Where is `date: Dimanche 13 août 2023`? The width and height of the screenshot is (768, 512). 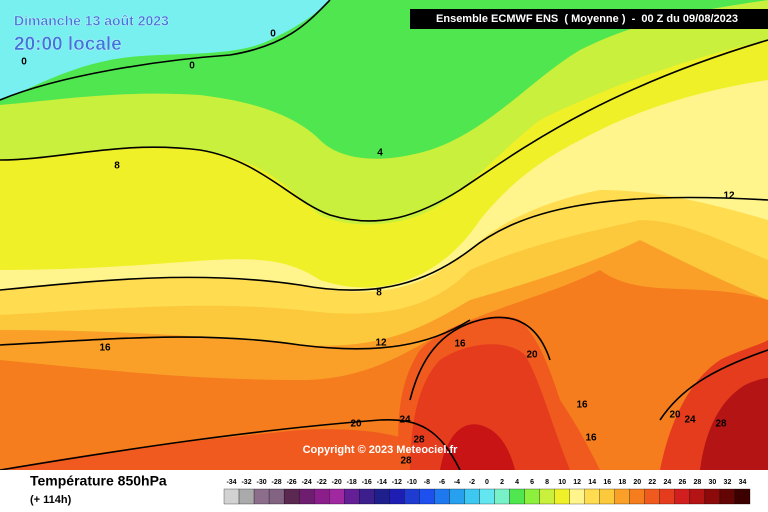 date: Dimanche 13 août 2023 is located at coordinates (91, 21).